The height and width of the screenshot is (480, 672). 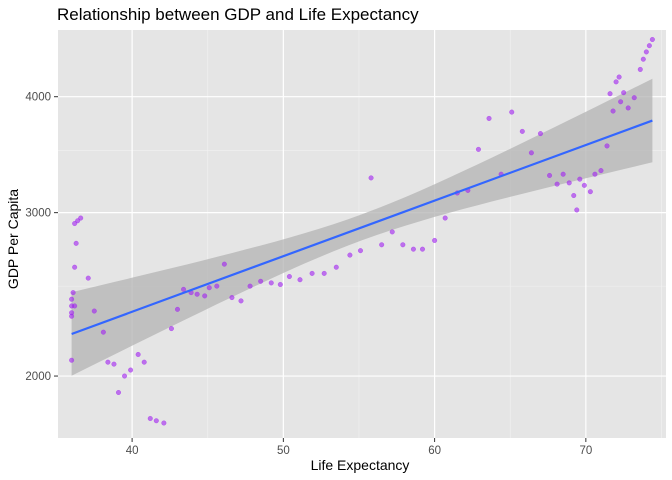 What do you see at coordinates (434, 451) in the screenshot?
I see `x-tick-label: 60` at bounding box center [434, 451].